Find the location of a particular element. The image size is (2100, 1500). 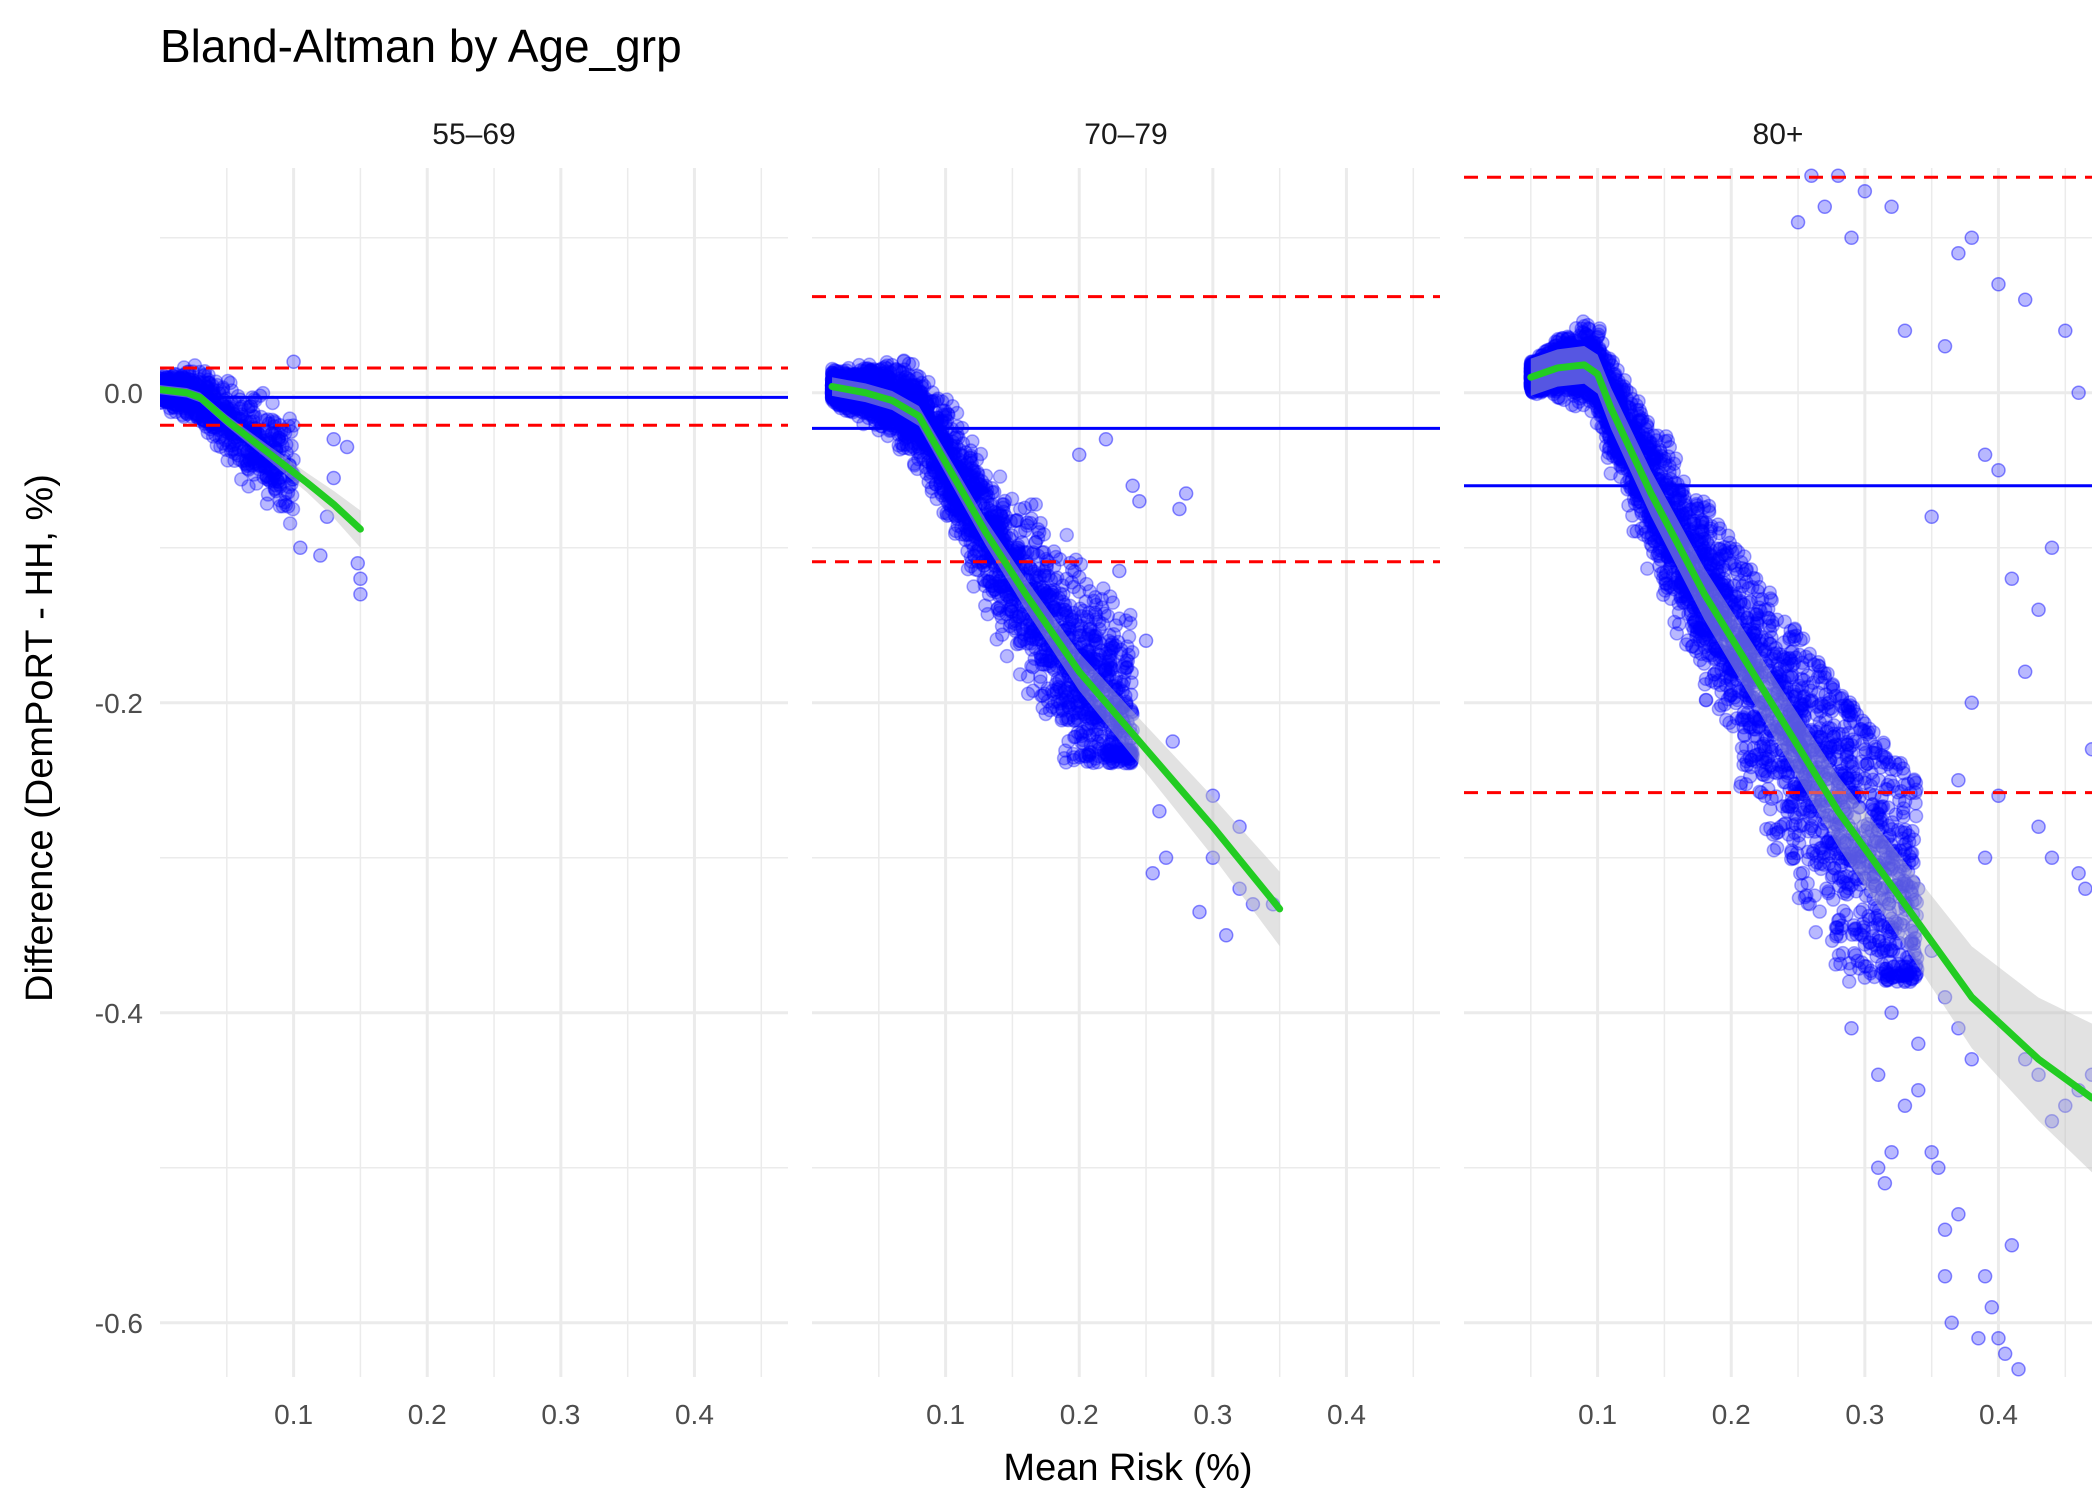

facet-strip-label: 80+ is located at coordinates (1778, 134).